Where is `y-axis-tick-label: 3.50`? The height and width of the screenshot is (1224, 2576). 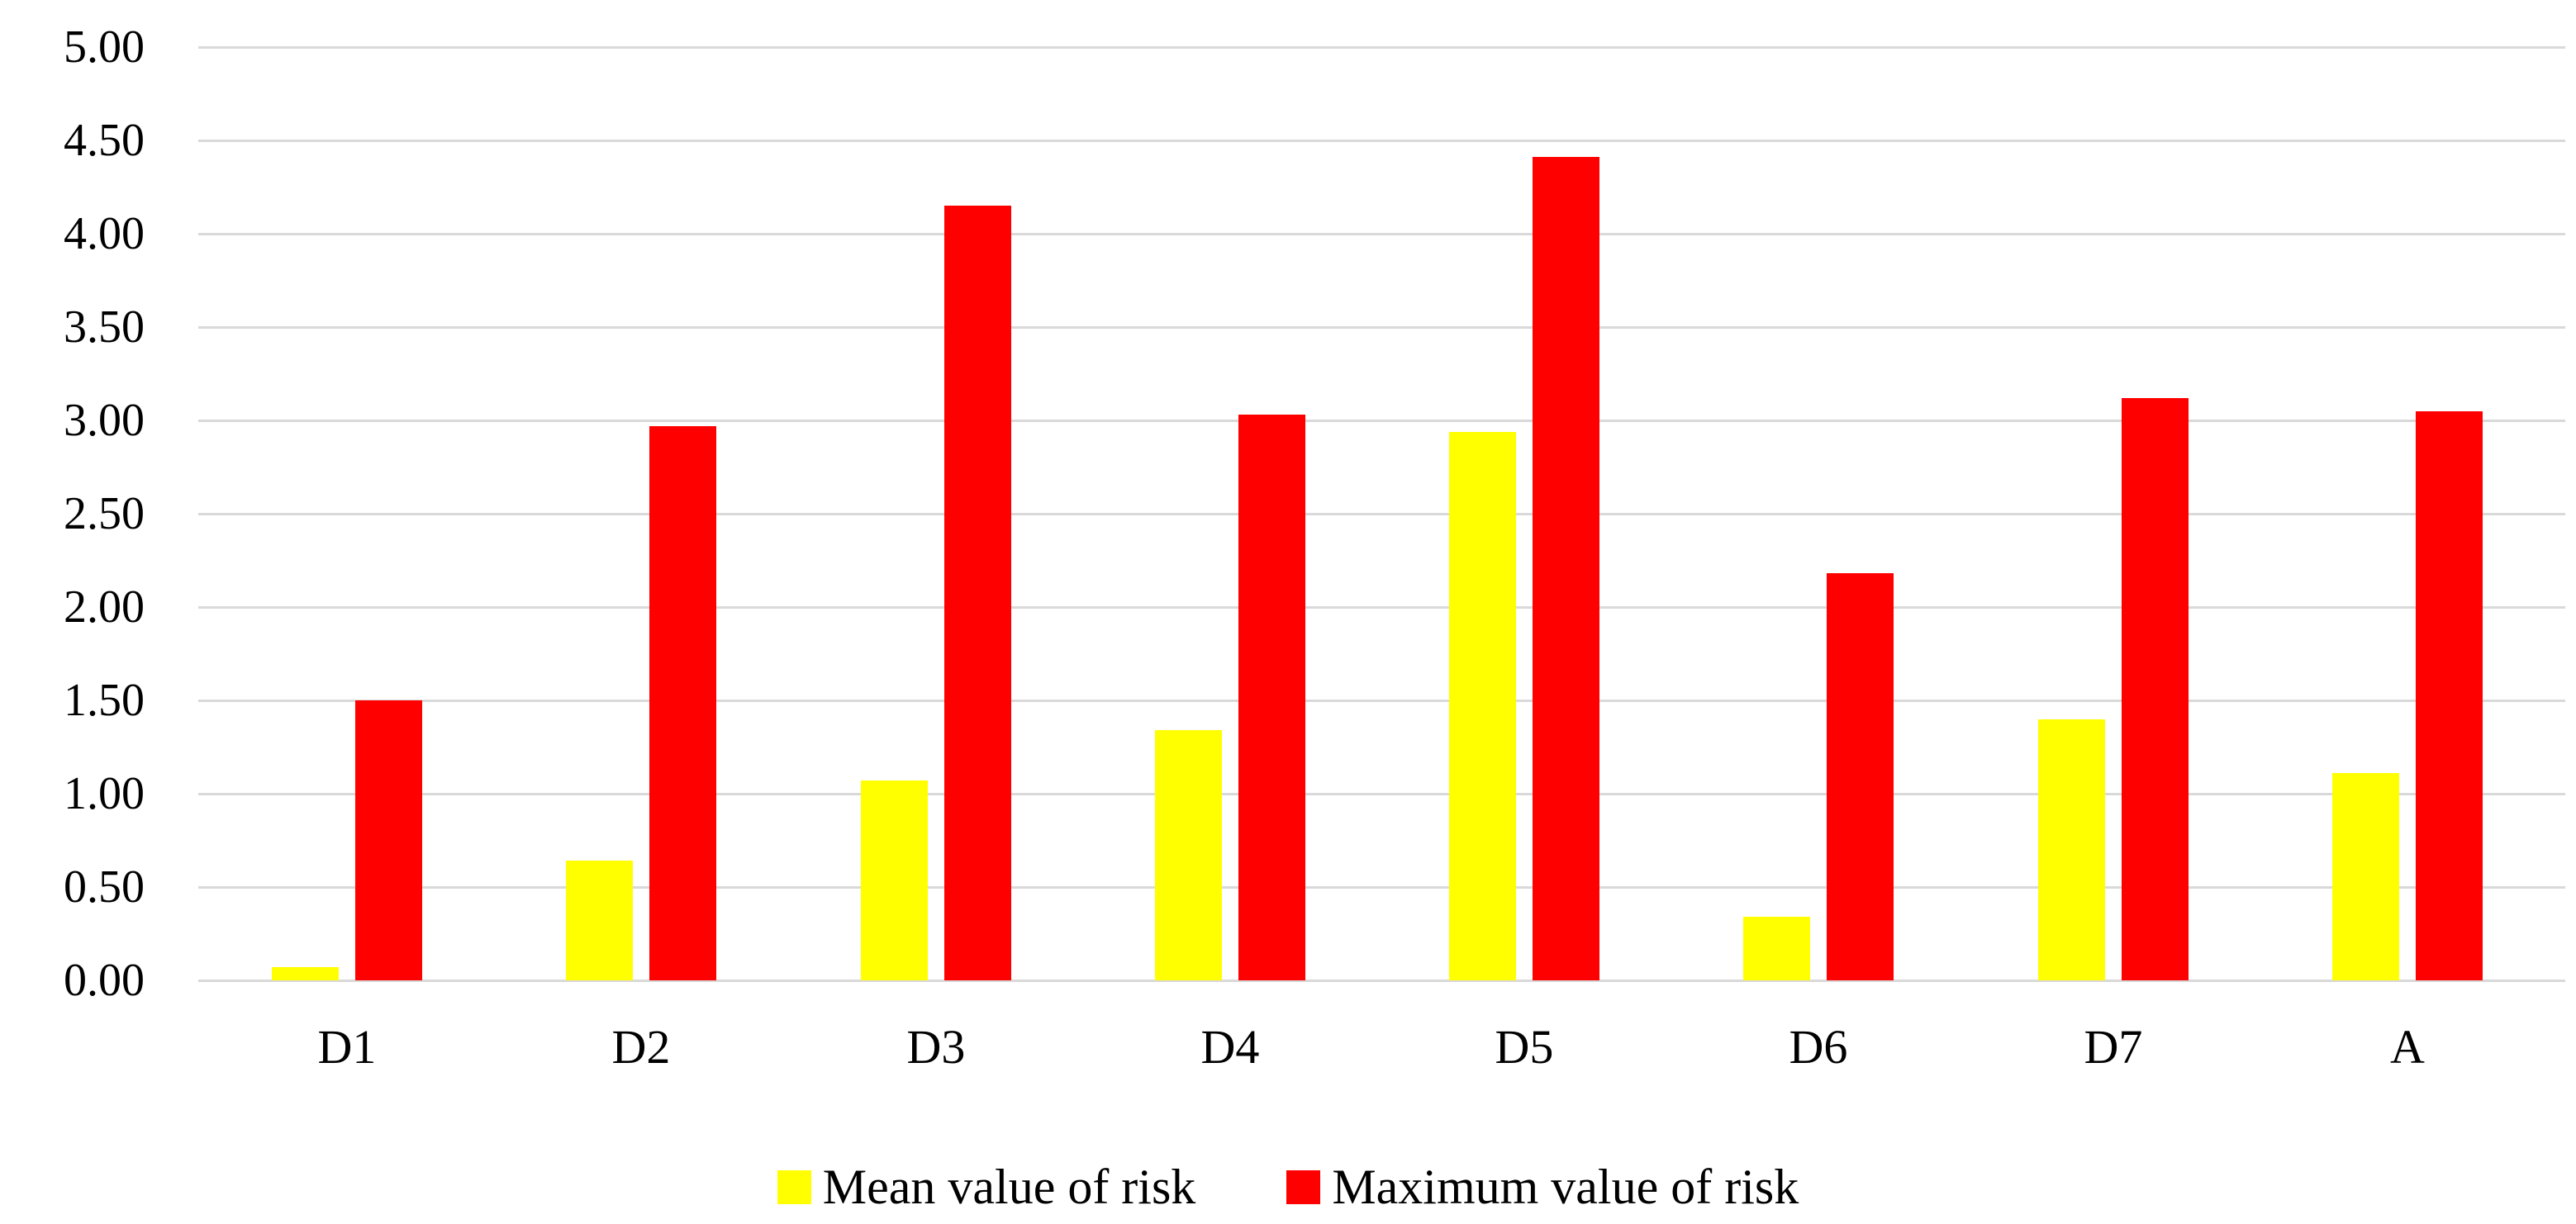
y-axis-tick-label: 3.50 is located at coordinates (104, 327).